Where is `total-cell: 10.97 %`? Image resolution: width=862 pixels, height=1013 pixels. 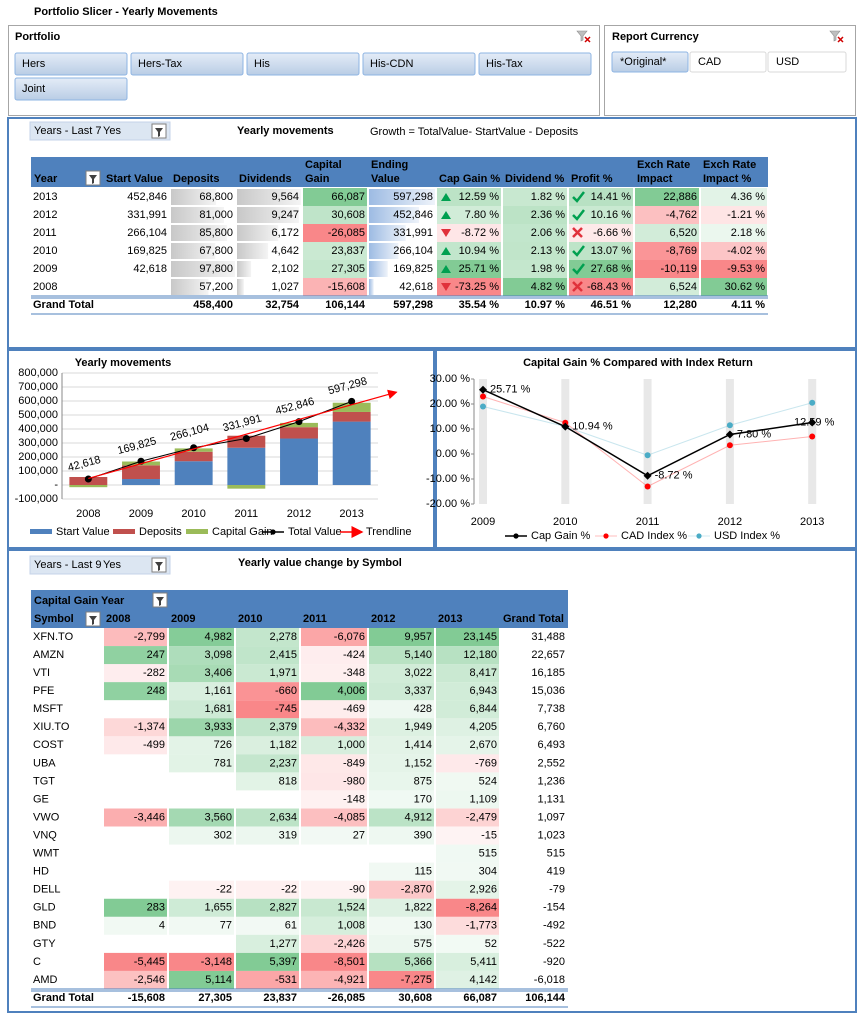 total-cell: 10.97 % is located at coordinates (545, 305).